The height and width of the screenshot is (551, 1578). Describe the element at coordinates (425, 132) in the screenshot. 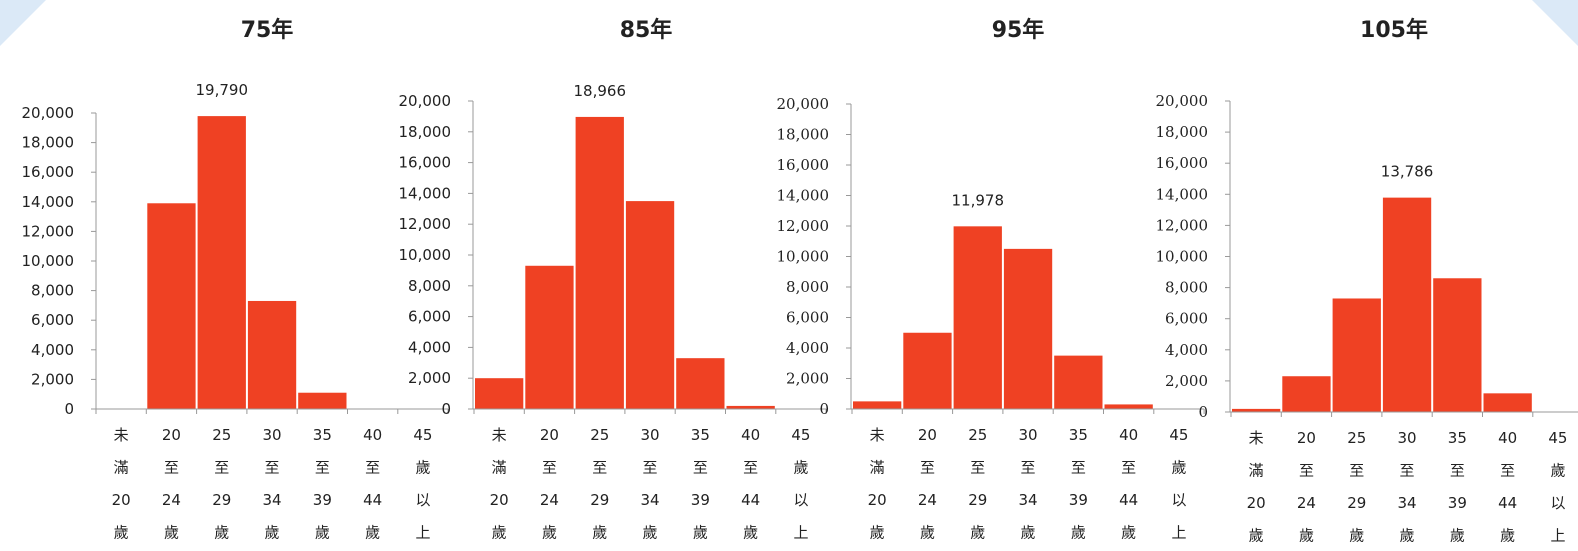

I see `y-tick-label: 18,000` at that location.